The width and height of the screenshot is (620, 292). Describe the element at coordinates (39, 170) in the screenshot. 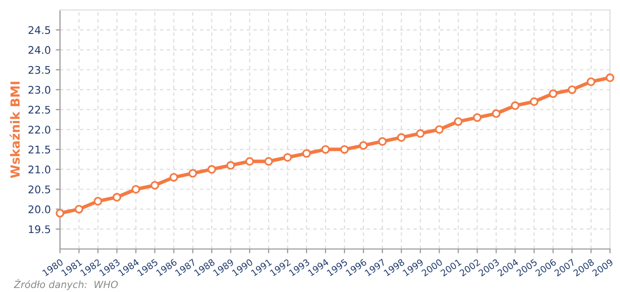

I see `y-tick-label: 21.0` at that location.